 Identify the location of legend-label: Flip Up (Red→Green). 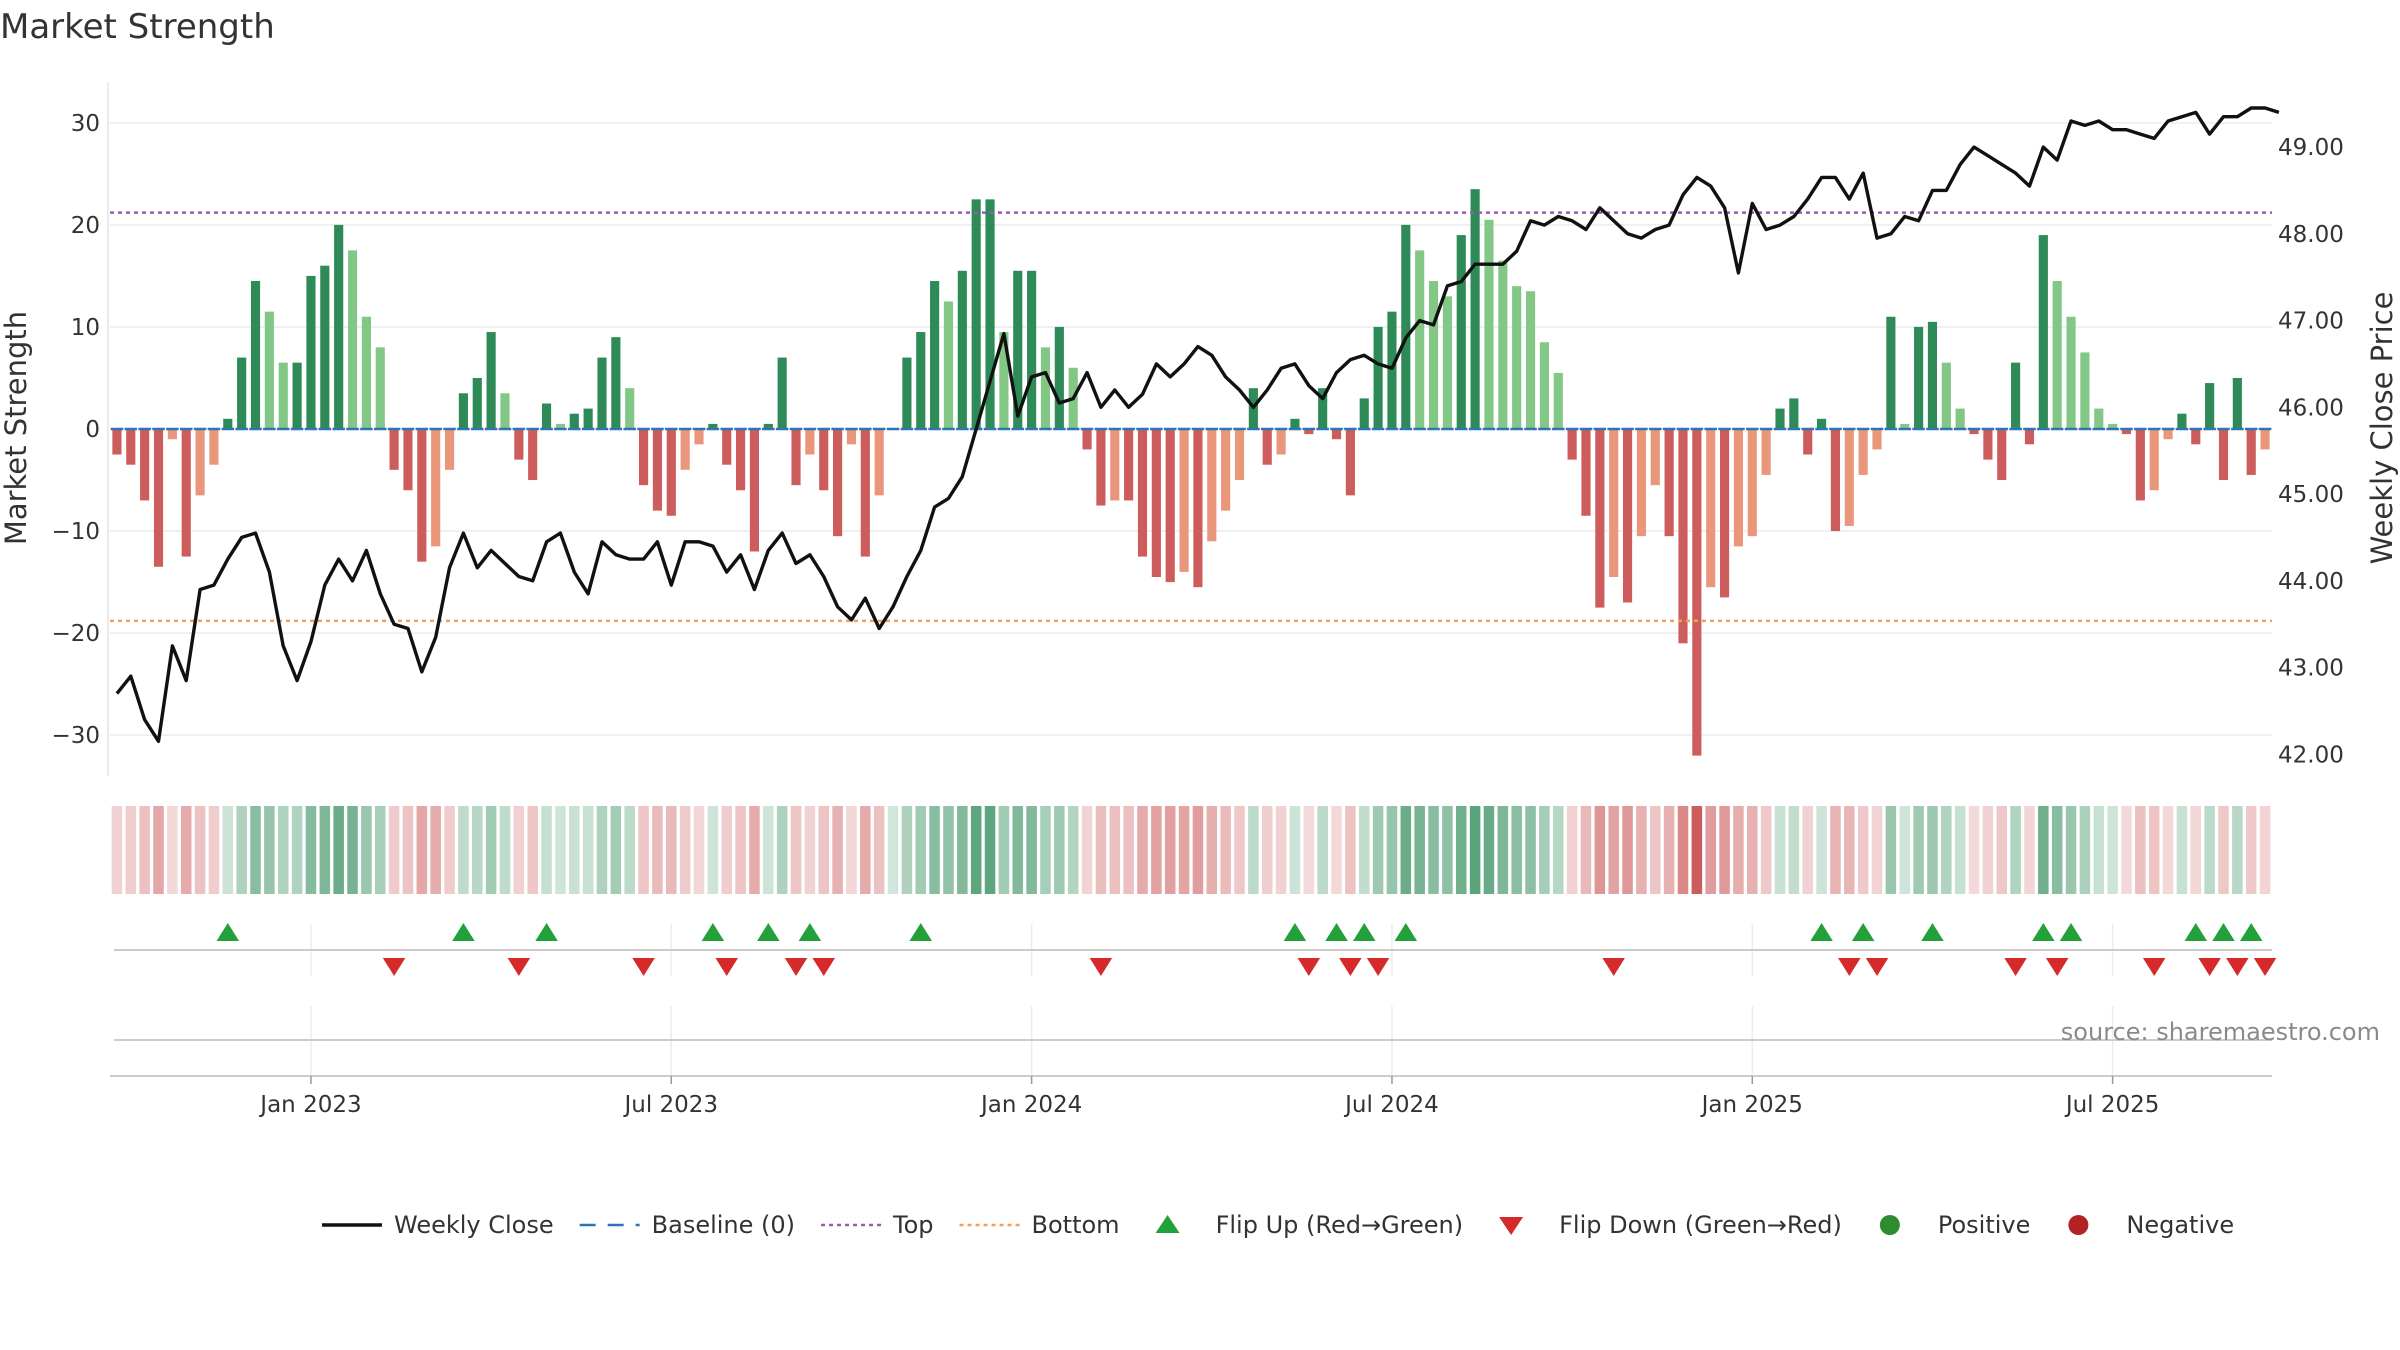
(1340, 1225).